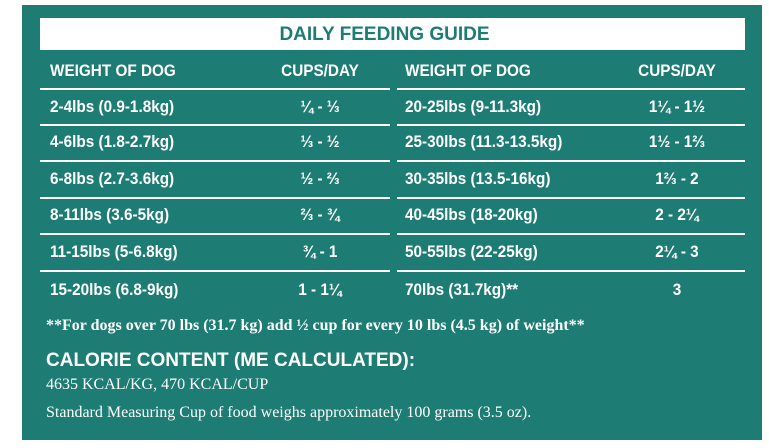  I want to click on cups-cell: 2 - 2¼, so click(677, 214).